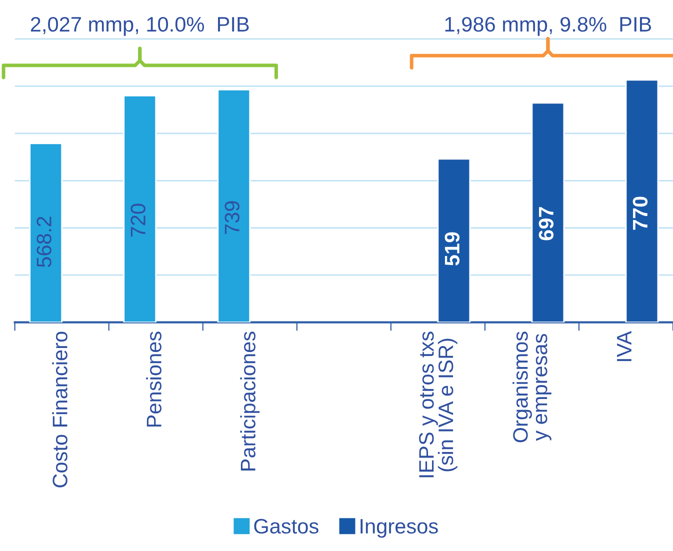  I want to click on legend-label: Gastos, so click(286, 526).